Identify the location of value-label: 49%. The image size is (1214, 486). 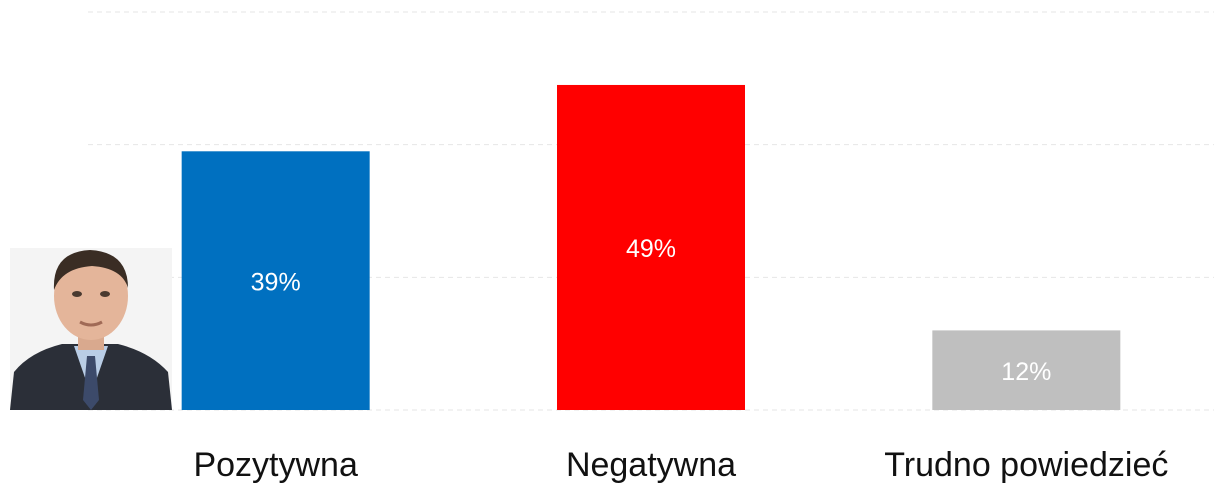
(651, 249).